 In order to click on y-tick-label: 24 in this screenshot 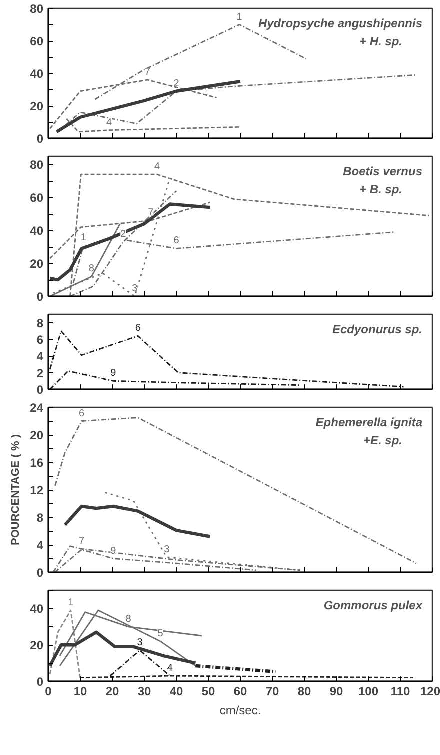, I will do `click(37, 408)`.